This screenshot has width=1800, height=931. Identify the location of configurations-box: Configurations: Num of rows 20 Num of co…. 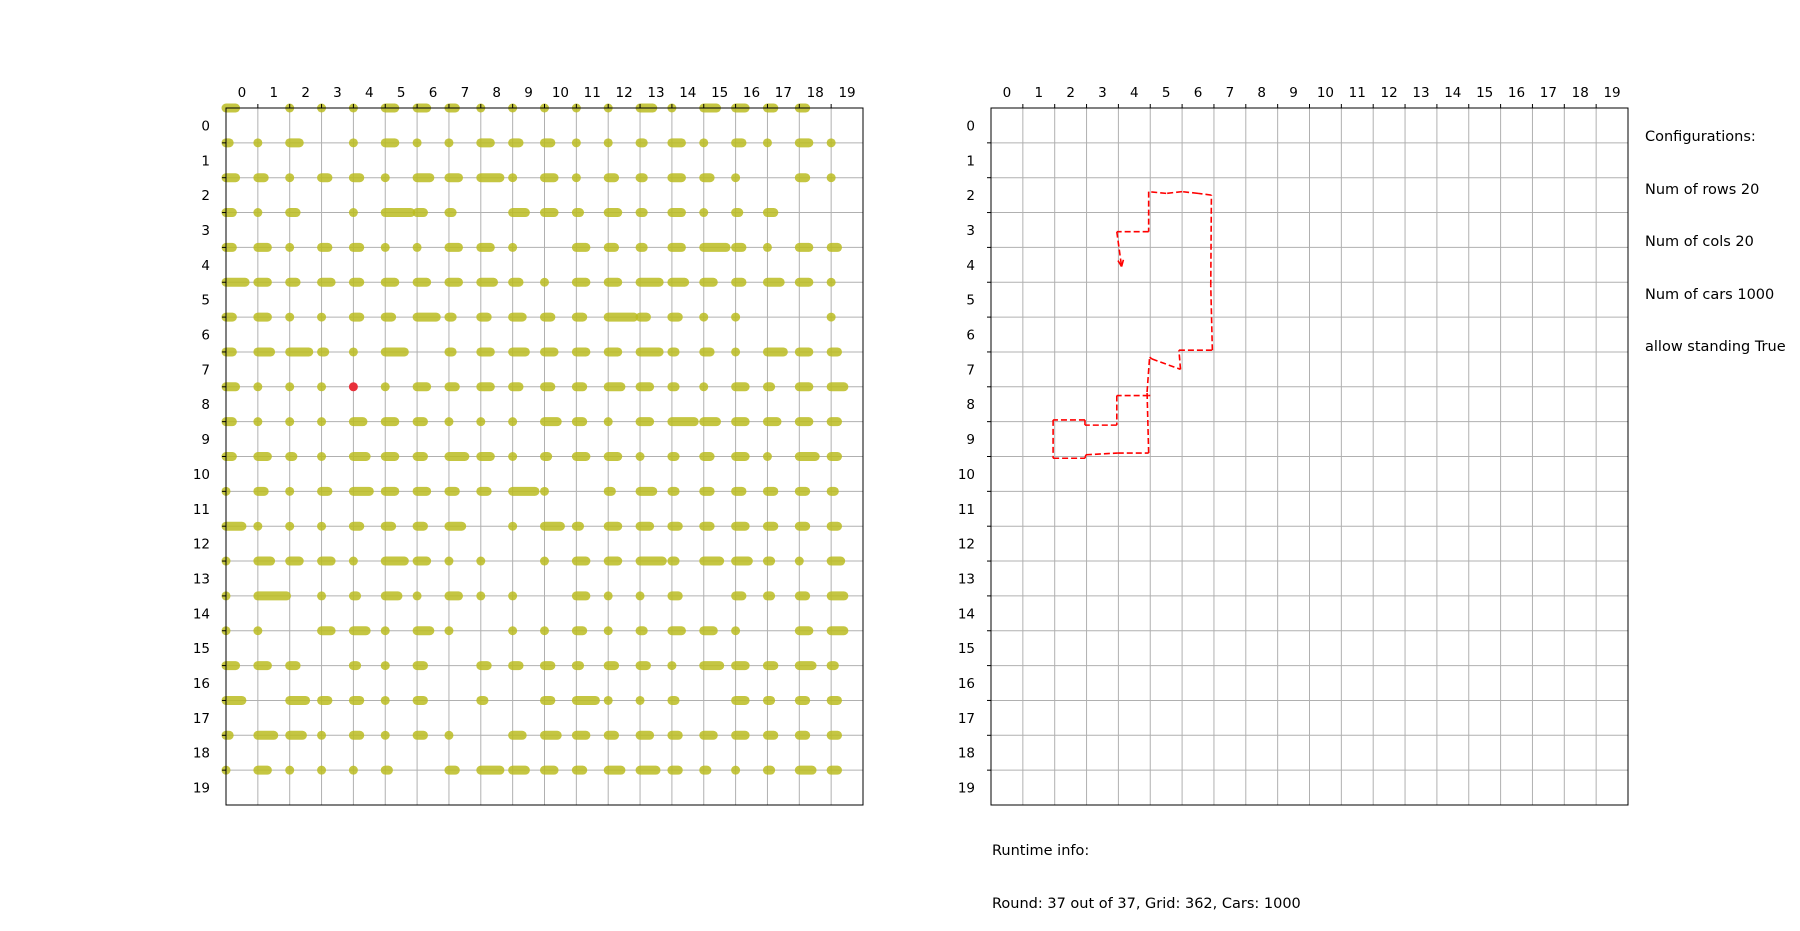
(1715, 234).